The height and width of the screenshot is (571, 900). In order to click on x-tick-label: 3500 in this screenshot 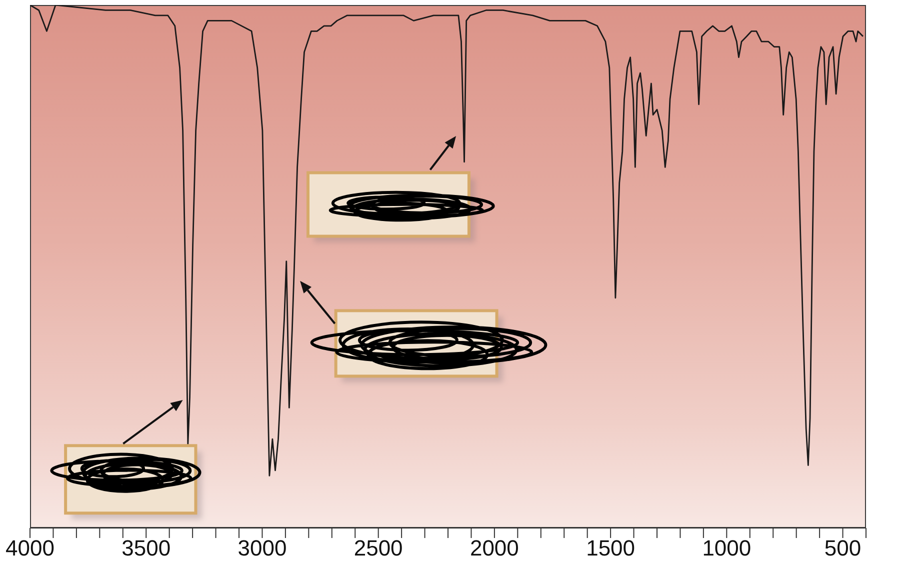, I will do `click(146, 548)`.